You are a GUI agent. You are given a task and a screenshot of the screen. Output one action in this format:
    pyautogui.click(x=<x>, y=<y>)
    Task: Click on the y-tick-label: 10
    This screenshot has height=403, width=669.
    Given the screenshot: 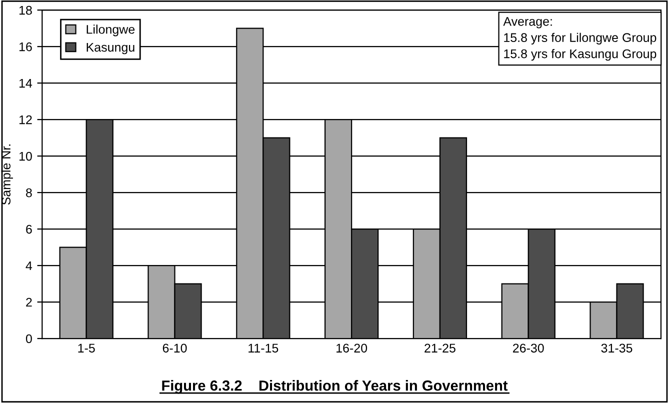 What is the action you would take?
    pyautogui.click(x=25, y=156)
    